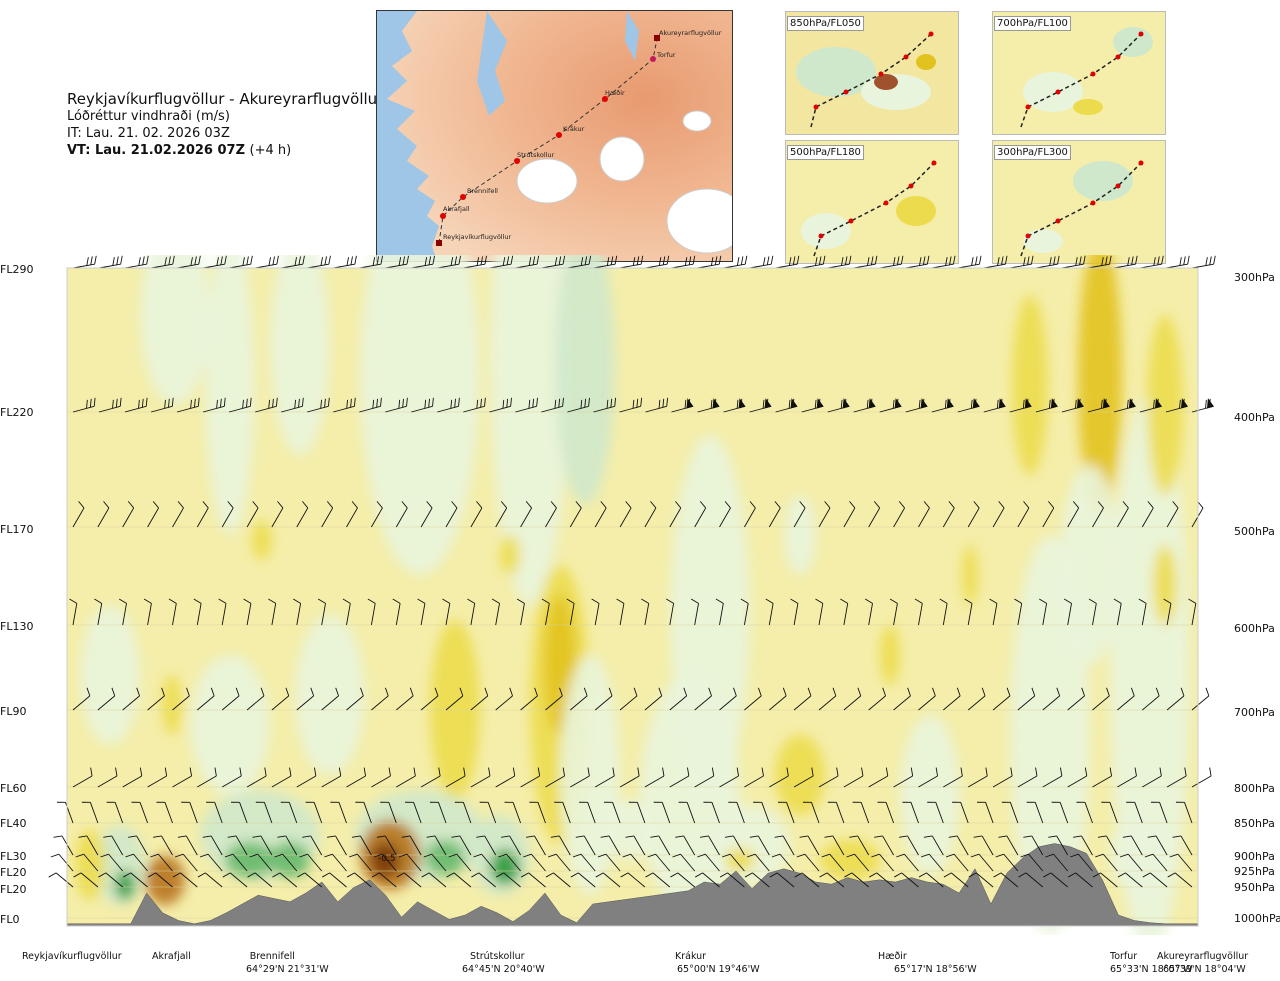 This screenshot has width=1280, height=981. What do you see at coordinates (1257, 918) in the screenshot?
I see `pressure-label: 1000hPa` at bounding box center [1257, 918].